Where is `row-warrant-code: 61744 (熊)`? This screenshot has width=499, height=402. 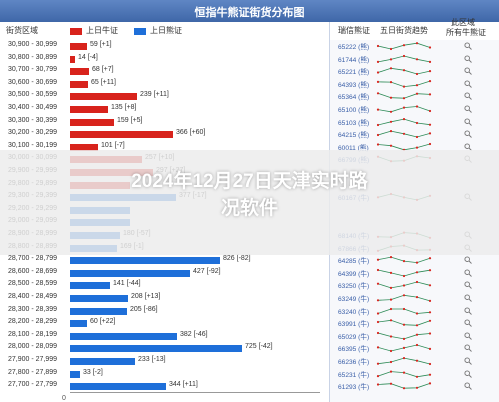
row-warrant-code: 61744 (熊) is located at coordinates (354, 60).